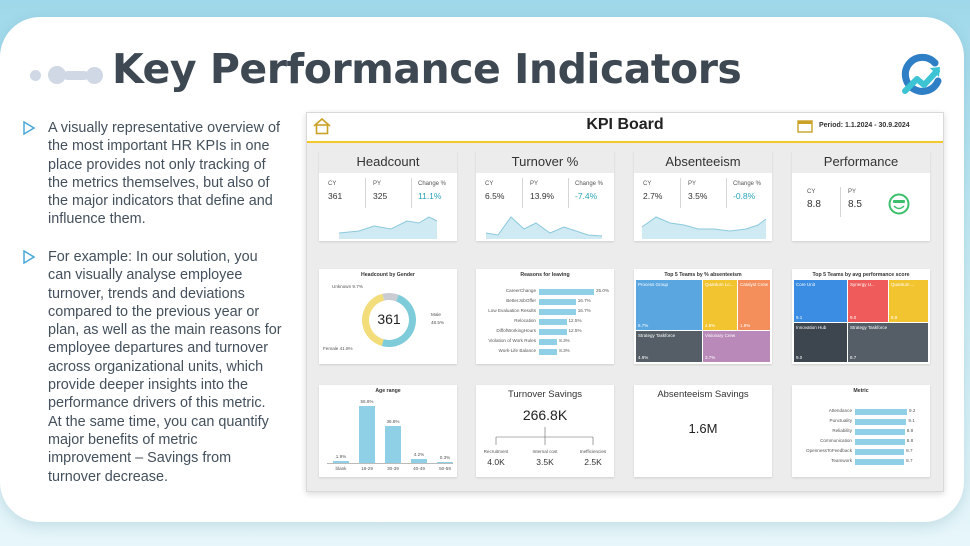 The height and width of the screenshot is (546, 970). I want to click on period-label: Period: 1.1.2024 - 30.9.2024, so click(864, 125).